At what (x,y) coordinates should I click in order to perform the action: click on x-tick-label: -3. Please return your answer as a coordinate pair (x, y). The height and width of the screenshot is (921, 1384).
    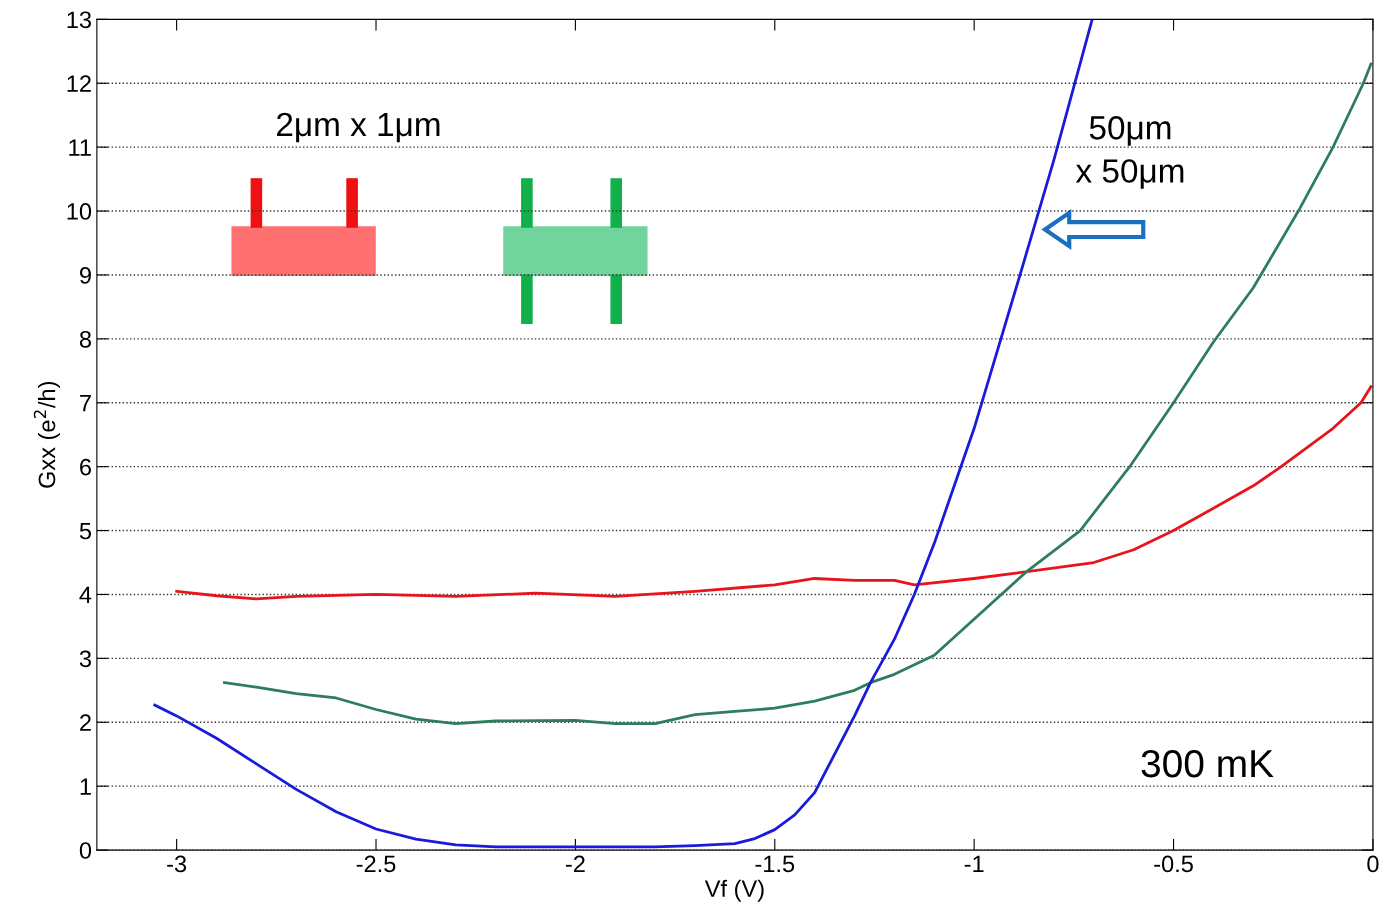
    Looking at the image, I should click on (177, 864).